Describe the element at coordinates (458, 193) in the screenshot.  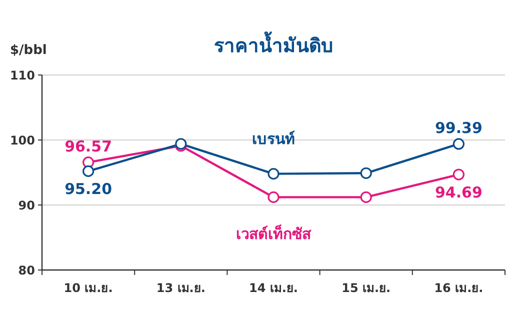
I see `data-label: 94.69` at that location.